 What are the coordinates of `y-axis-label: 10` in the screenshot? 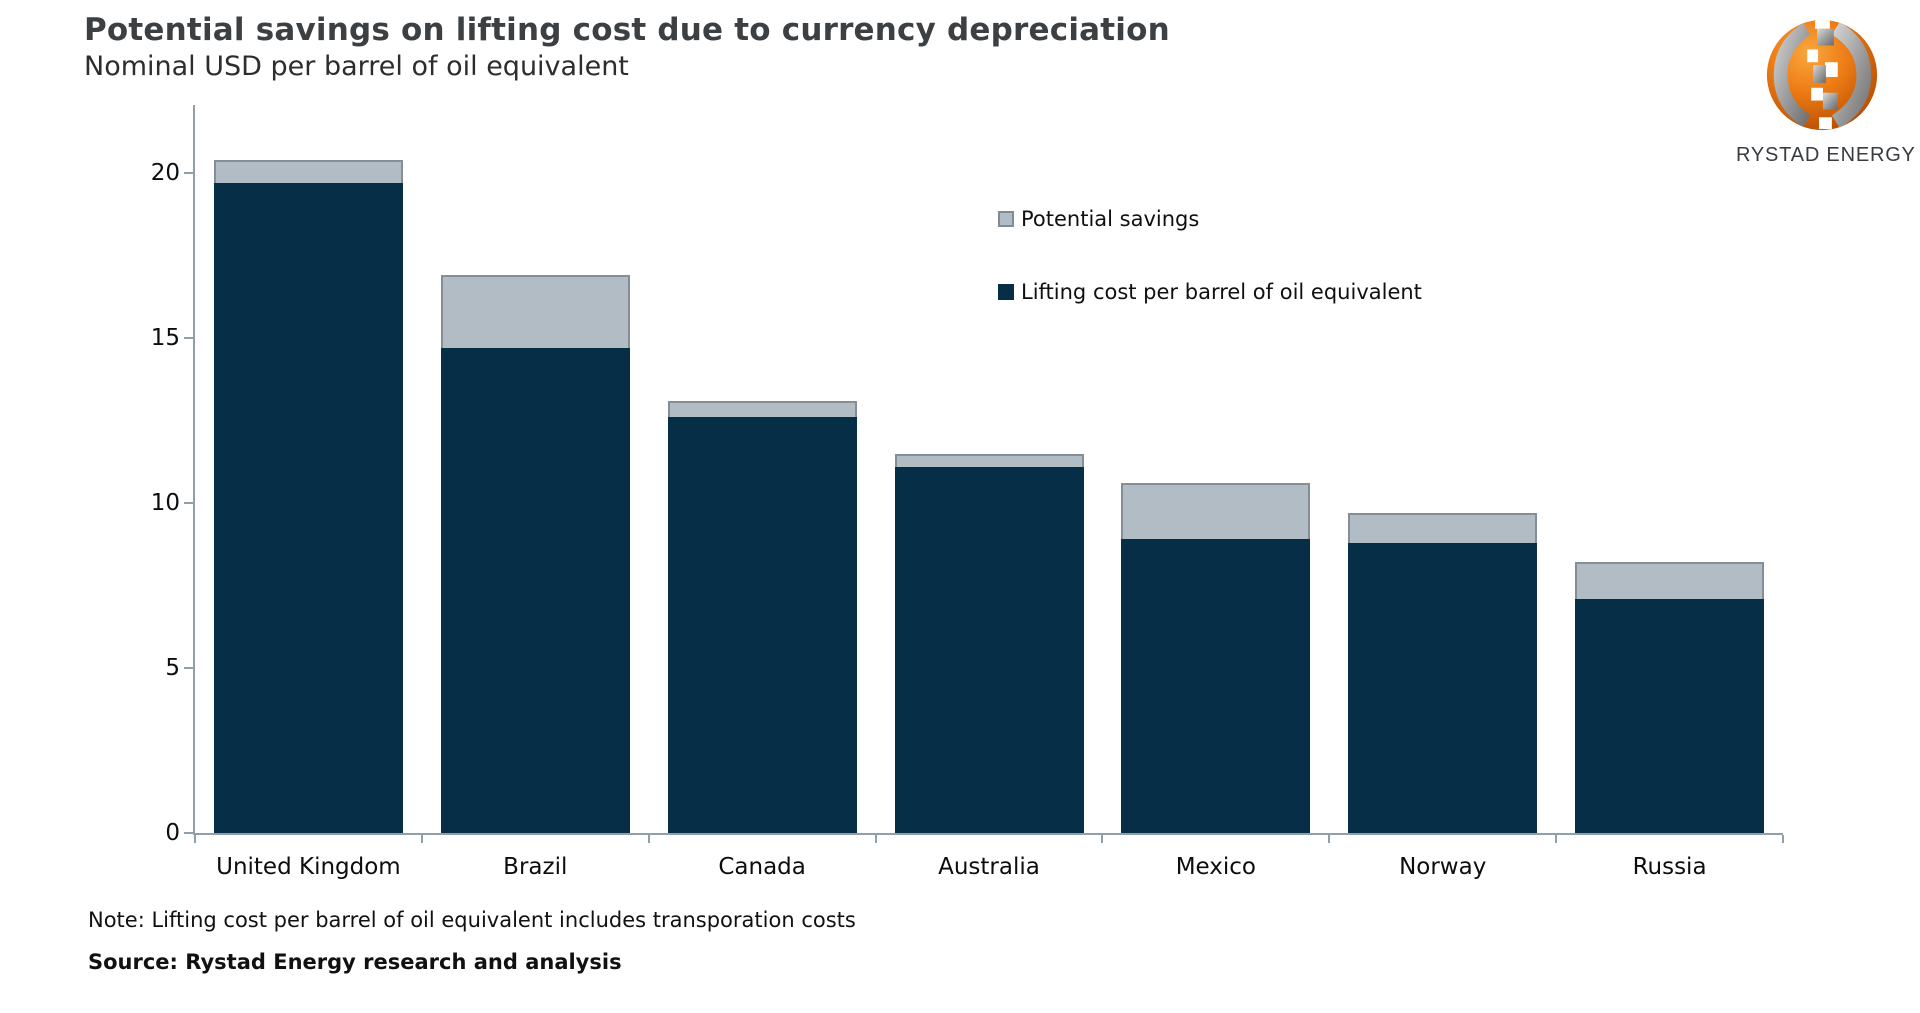 It's located at (165, 503).